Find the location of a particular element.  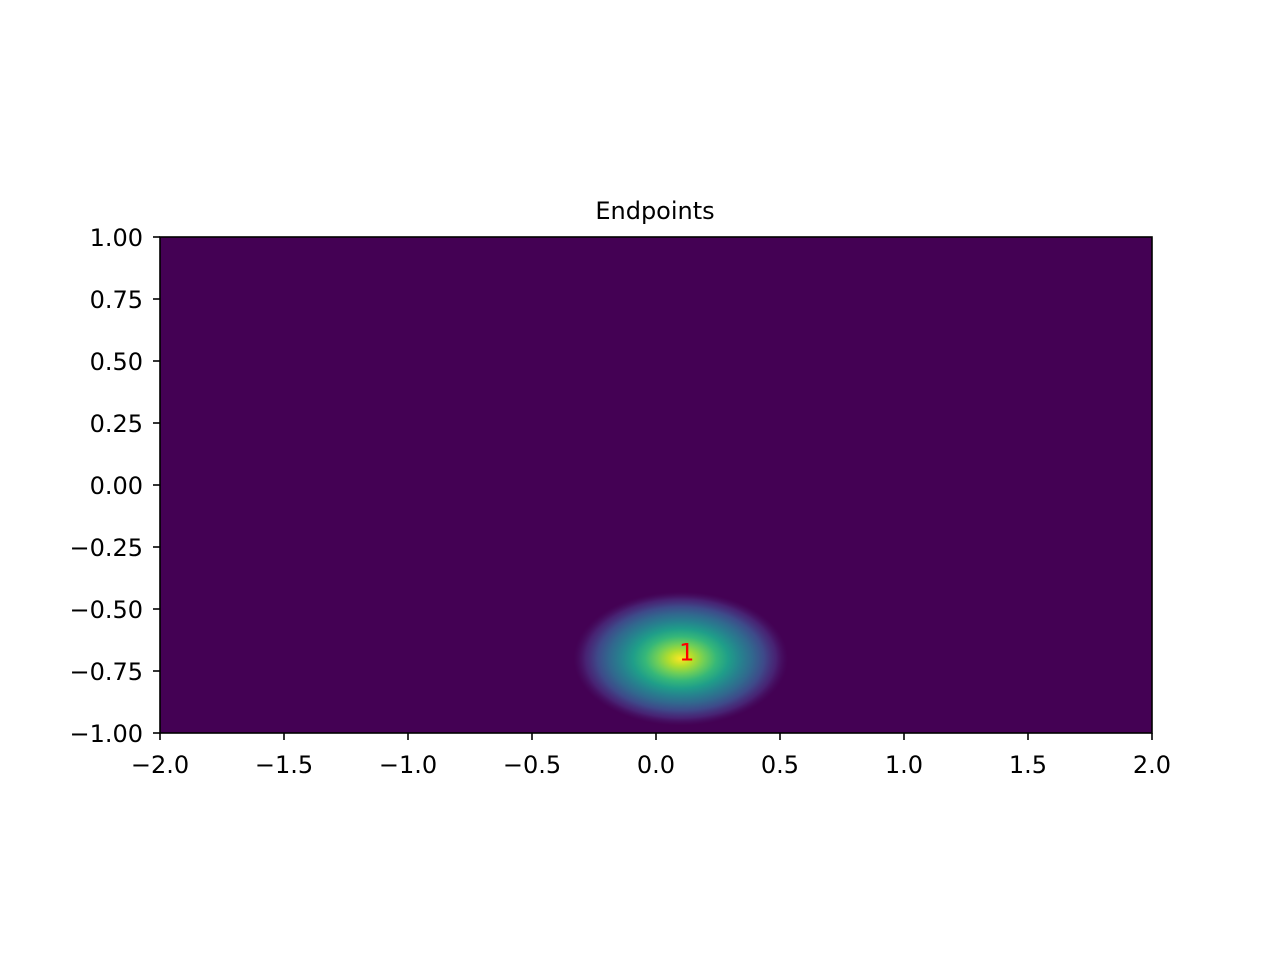

x-tick-label: −0.5 is located at coordinates (532, 765).